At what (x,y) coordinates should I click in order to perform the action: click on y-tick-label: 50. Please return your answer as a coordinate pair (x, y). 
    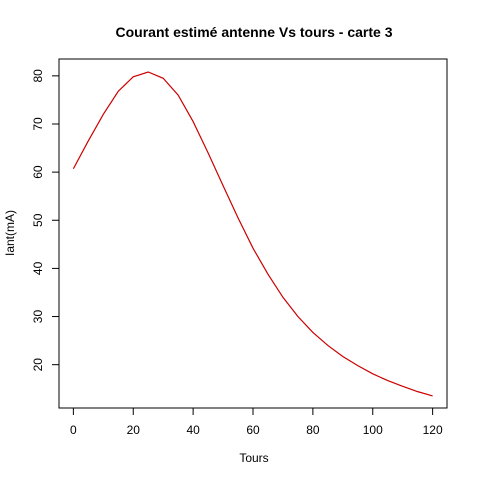
    Looking at the image, I should click on (38, 220).